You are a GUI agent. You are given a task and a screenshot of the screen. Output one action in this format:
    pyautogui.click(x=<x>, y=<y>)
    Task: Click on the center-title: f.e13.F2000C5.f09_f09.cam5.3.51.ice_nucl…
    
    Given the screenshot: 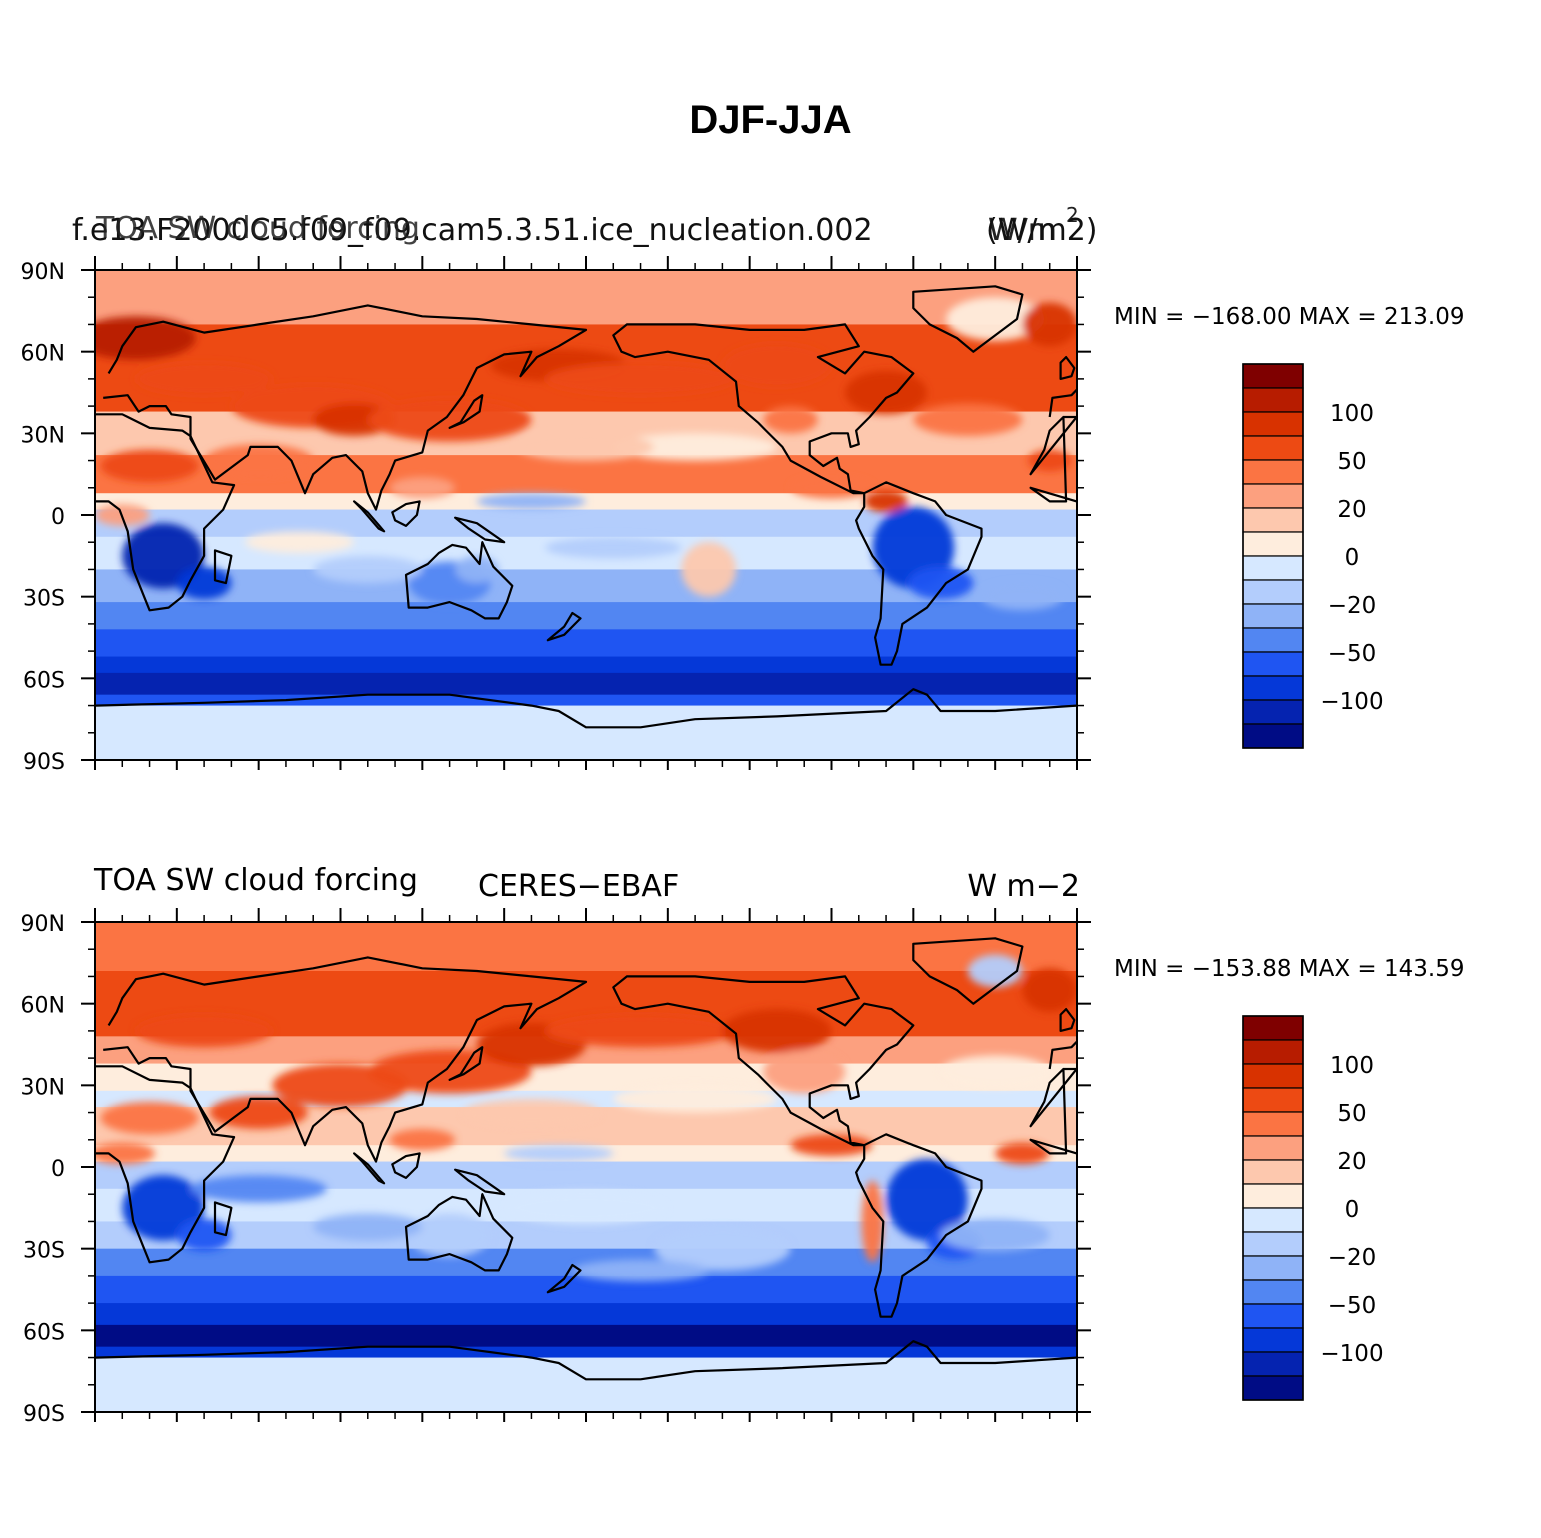 What is the action you would take?
    pyautogui.click(x=472, y=230)
    